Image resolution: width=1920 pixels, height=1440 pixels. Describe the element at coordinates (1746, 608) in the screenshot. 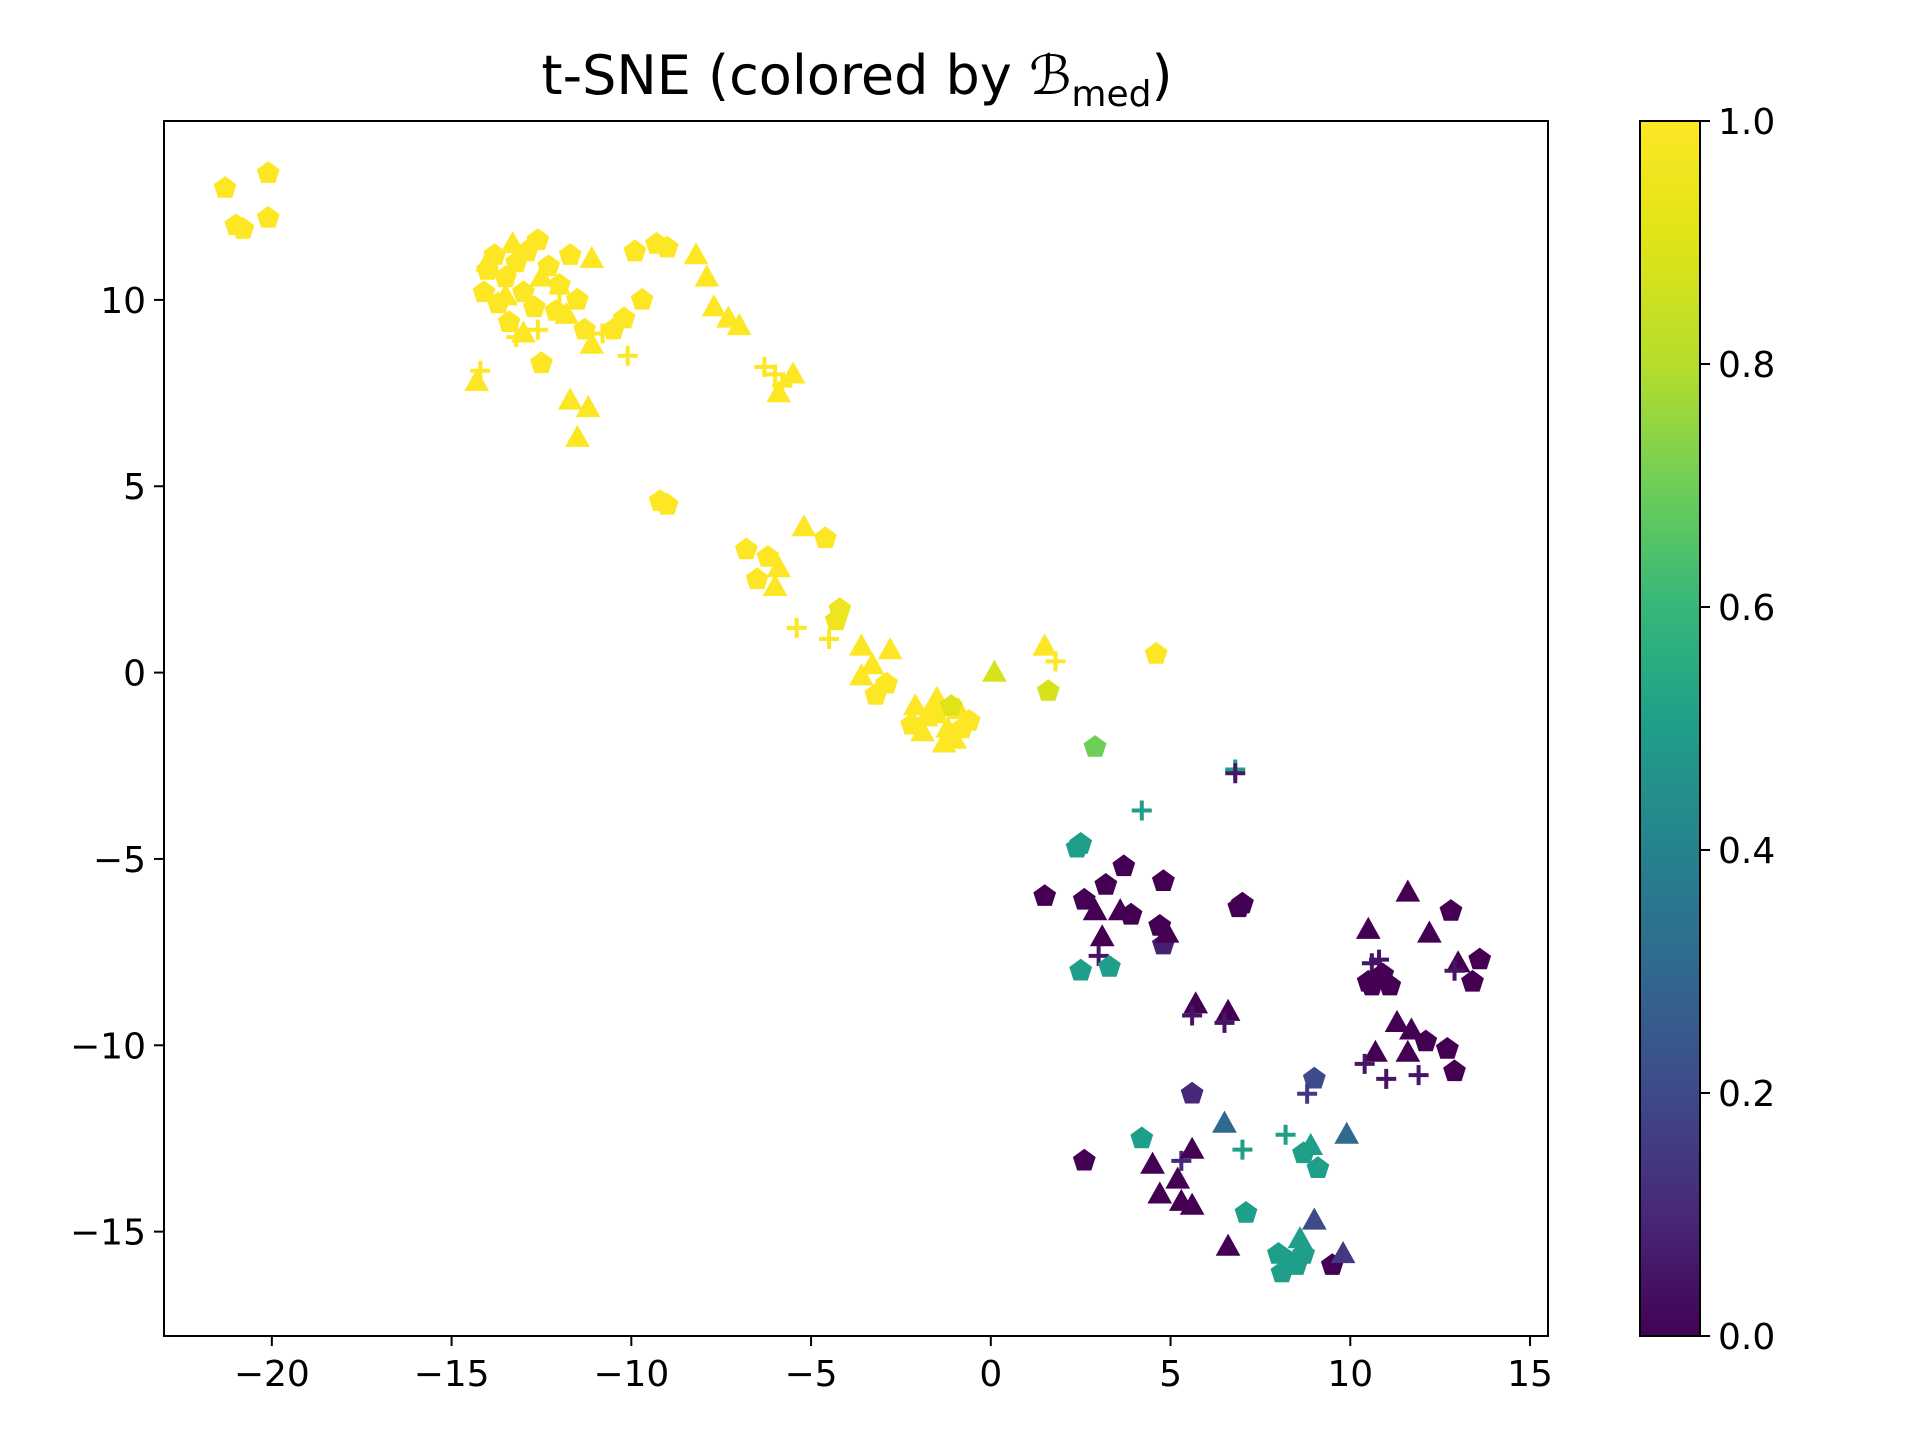

I see `colorbar-tick-label: 0.6` at that location.